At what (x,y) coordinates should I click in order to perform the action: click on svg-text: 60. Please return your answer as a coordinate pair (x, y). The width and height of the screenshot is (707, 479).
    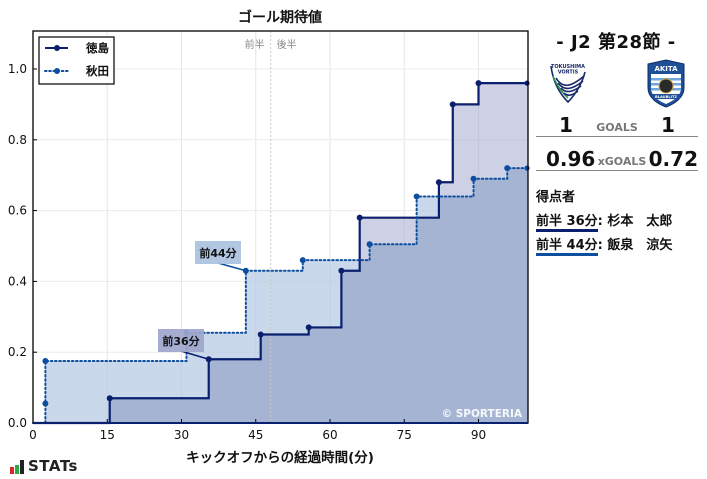
    Looking at the image, I should click on (329, 435).